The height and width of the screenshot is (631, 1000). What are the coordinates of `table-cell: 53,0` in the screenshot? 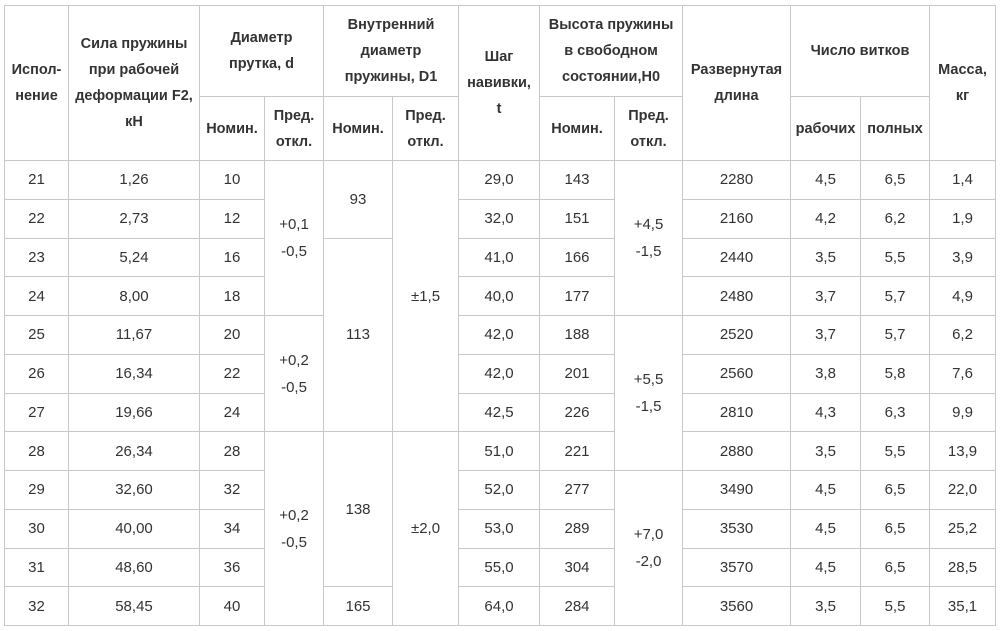 It's located at (499, 528).